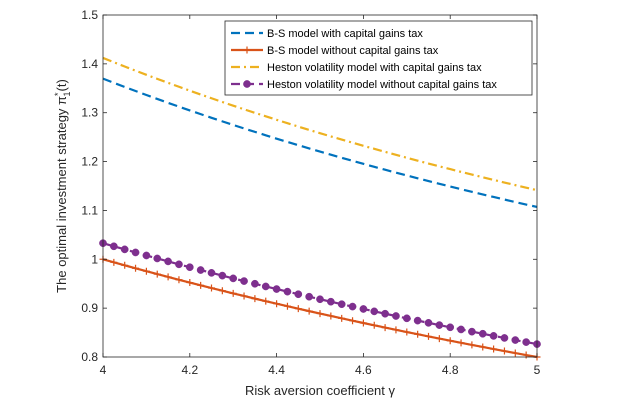 The image size is (627, 404). I want to click on y-axis-label-sub: 1, so click(67, 93).